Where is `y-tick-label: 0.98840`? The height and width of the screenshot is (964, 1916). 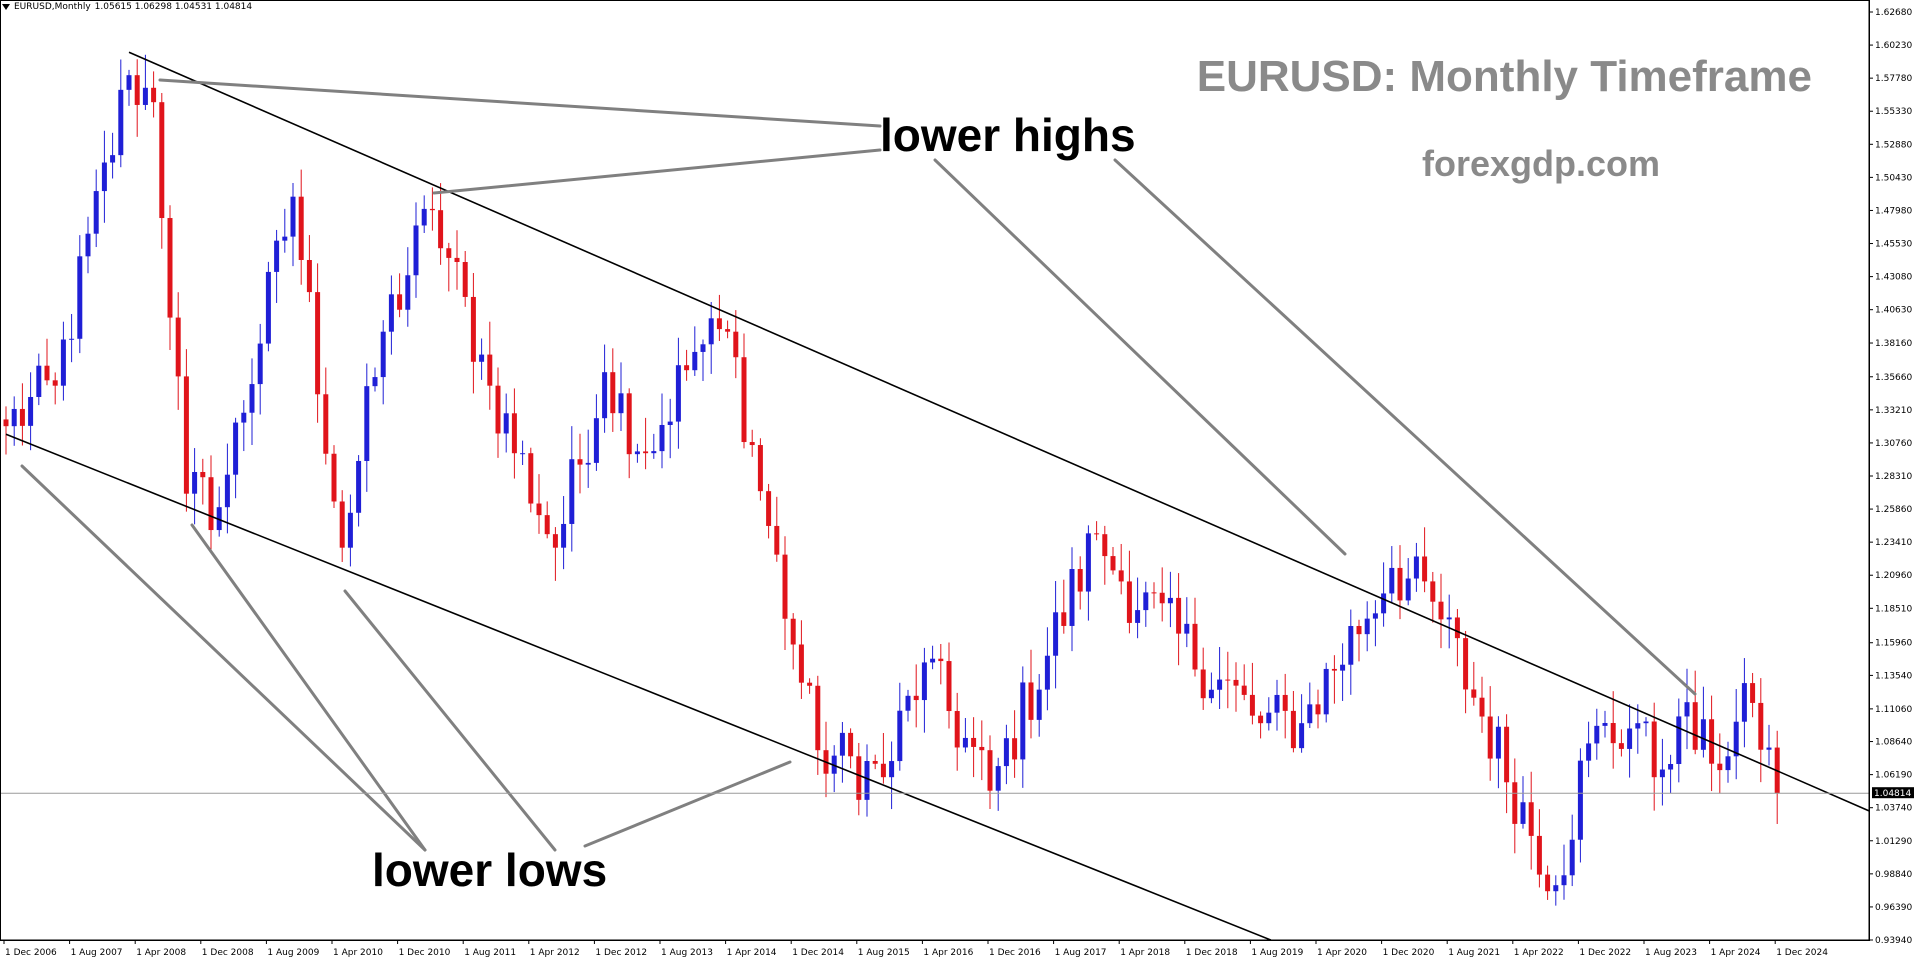
y-tick-label: 0.98840 is located at coordinates (1893, 875).